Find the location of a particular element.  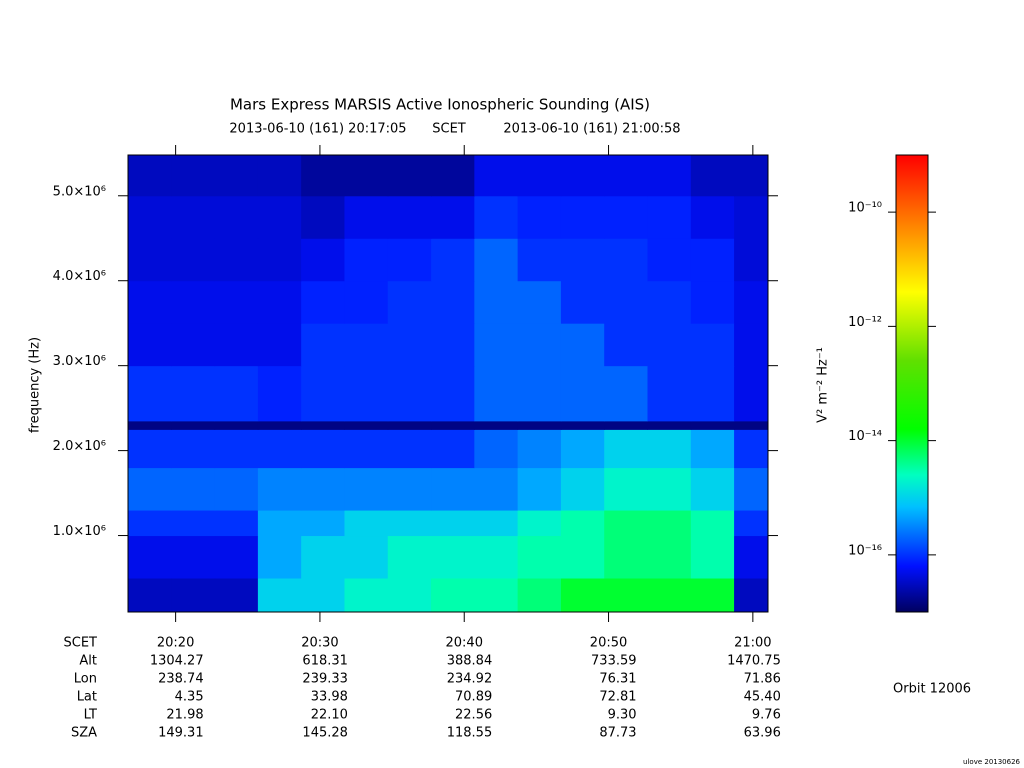

ephemeris-value: 239.33 is located at coordinates (325, 679).